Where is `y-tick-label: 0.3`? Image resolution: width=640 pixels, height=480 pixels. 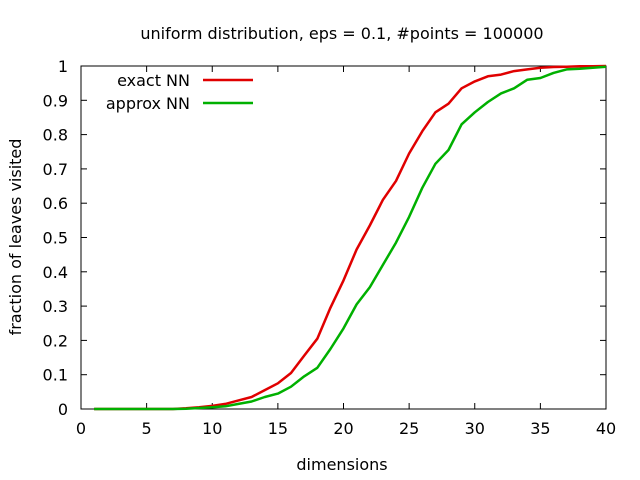
y-tick-label: 0.3 is located at coordinates (55, 306).